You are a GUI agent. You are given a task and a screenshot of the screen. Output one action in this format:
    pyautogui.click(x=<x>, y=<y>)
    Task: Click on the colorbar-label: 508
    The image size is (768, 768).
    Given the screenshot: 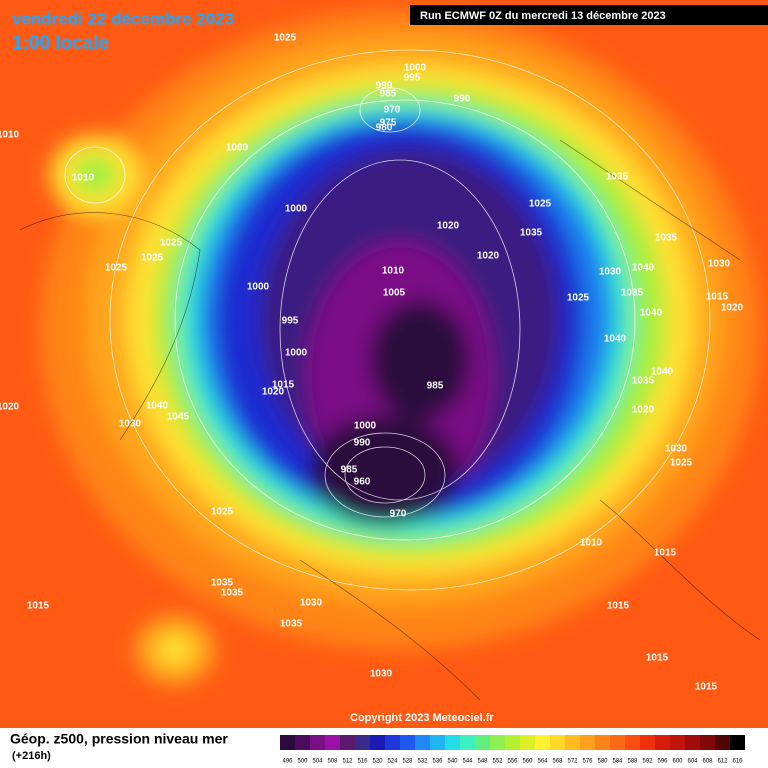 What is the action you would take?
    pyautogui.click(x=332, y=762)
    